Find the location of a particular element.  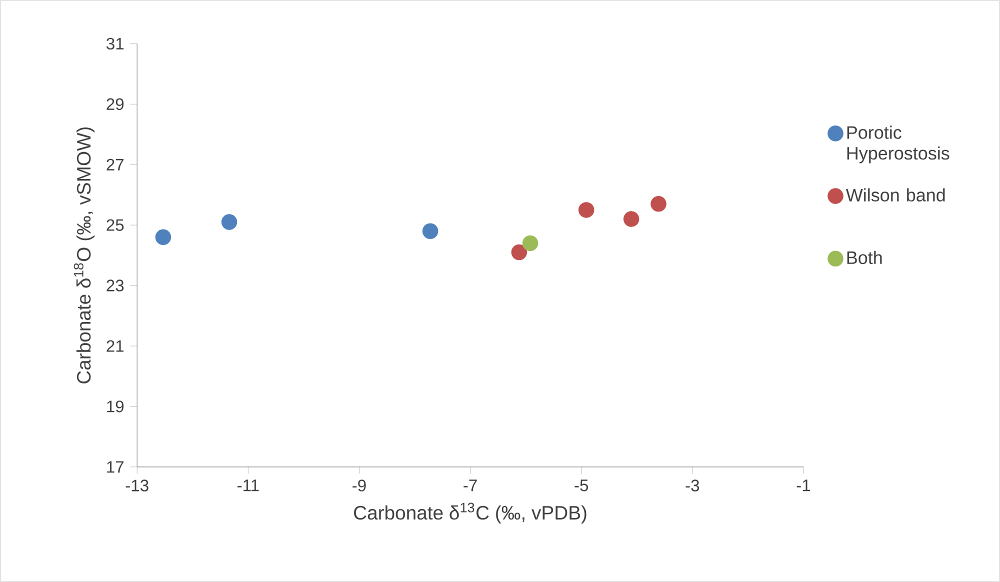

x-tick-label: -3 is located at coordinates (693, 486).